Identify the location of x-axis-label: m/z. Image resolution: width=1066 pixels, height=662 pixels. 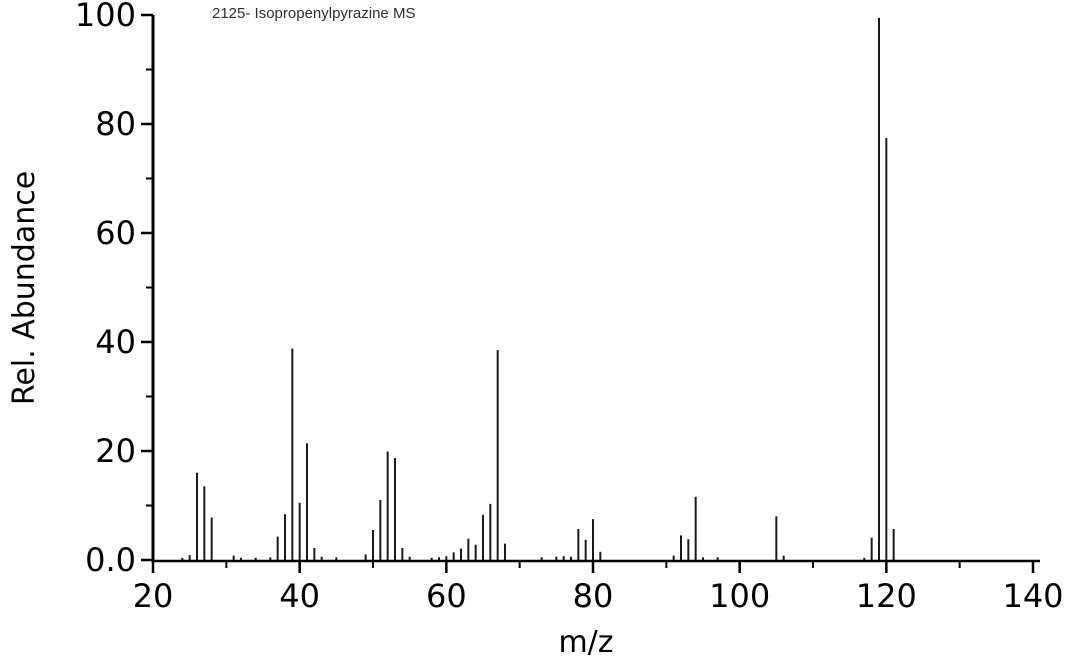
(585, 642).